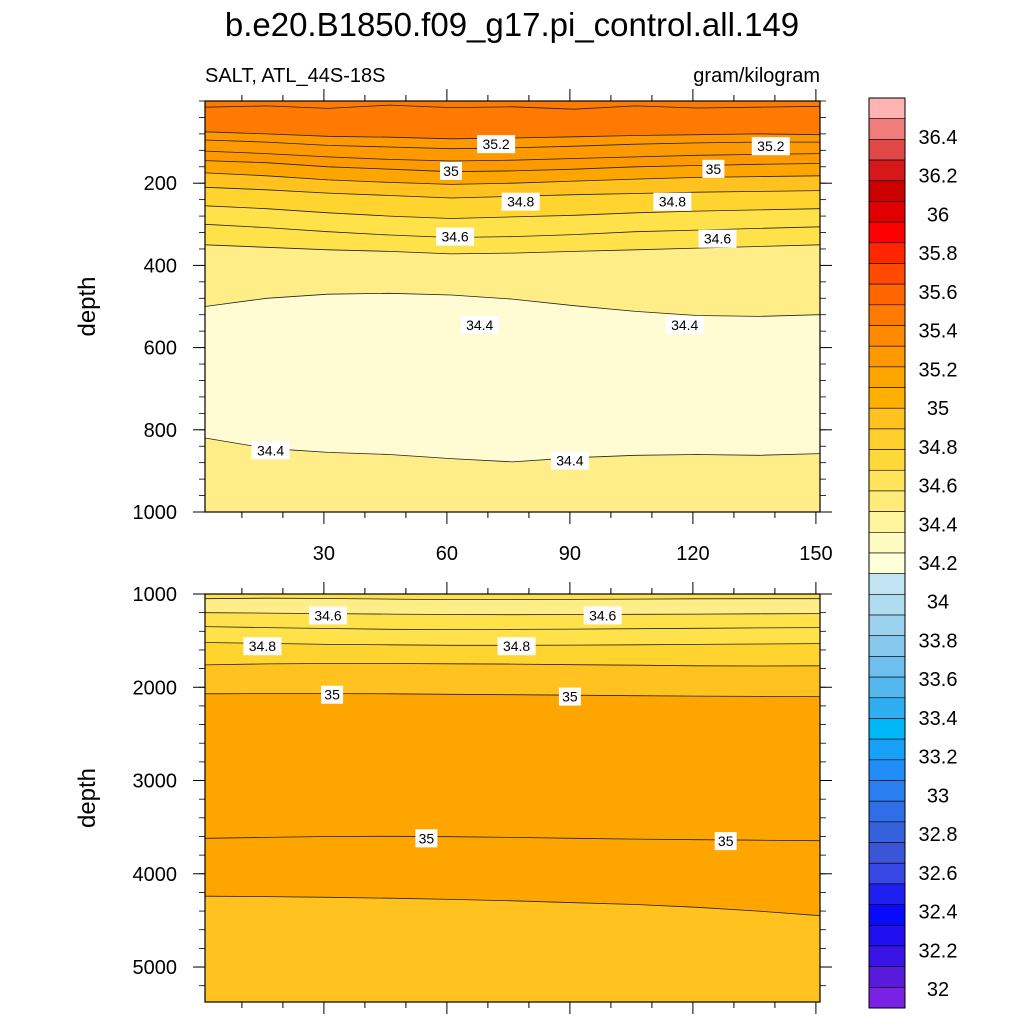 The height and width of the screenshot is (1024, 1024). Describe the element at coordinates (938, 409) in the screenshot. I see `colorbar-label: 35` at that location.